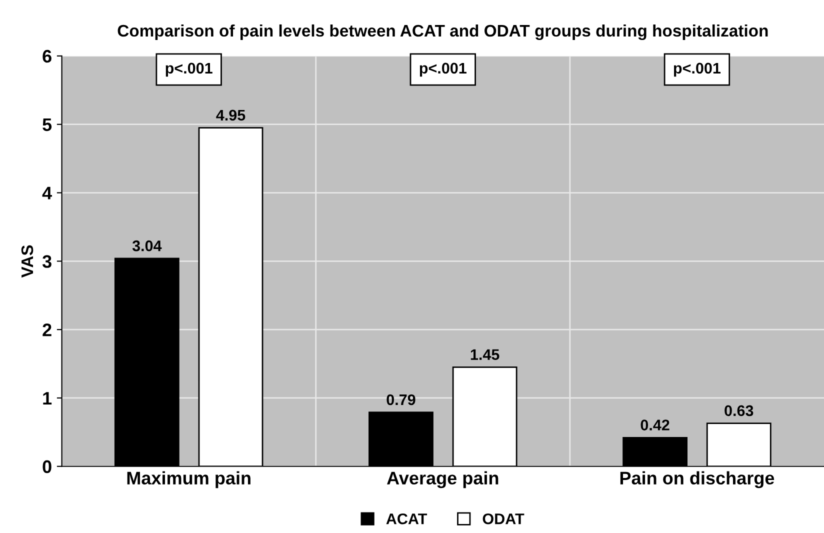 The height and width of the screenshot is (533, 824). I want to click on y-tick-label: 0, so click(47, 467).